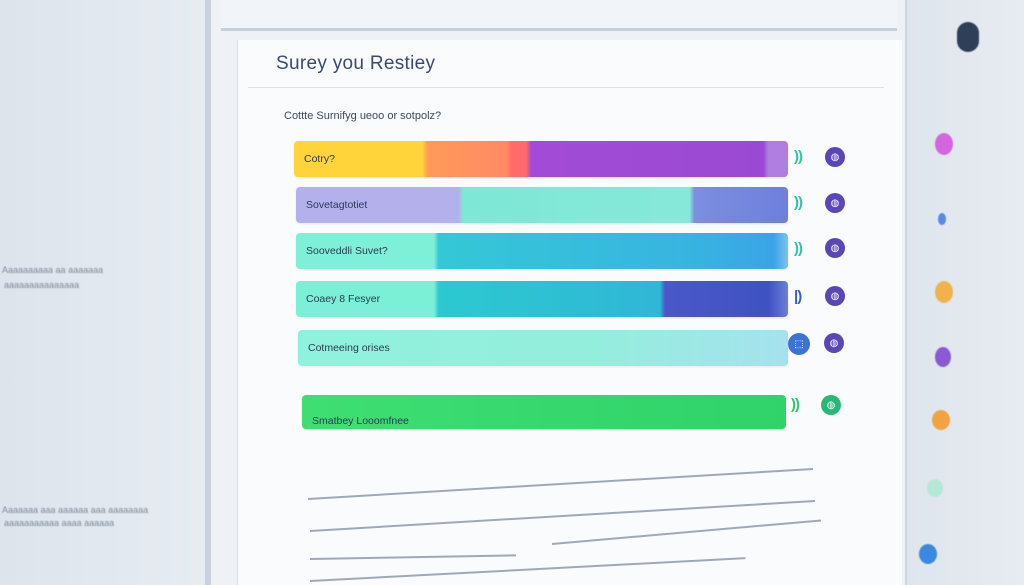 This screenshot has height=585, width=1024. What do you see at coordinates (363, 116) in the screenshot?
I see `question-text: Cottte Surnifyg ueoo or sotpolz?` at bounding box center [363, 116].